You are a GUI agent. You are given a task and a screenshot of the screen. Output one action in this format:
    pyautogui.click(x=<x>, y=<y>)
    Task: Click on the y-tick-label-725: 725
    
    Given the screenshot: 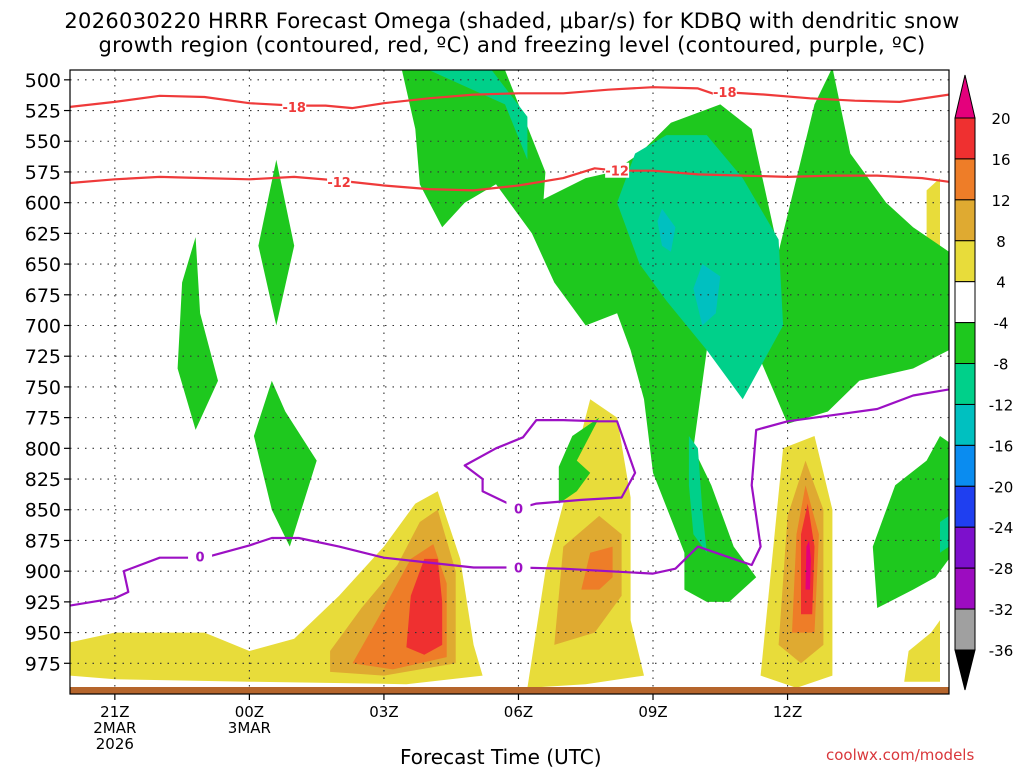 What is the action you would take?
    pyautogui.click(x=43, y=357)
    